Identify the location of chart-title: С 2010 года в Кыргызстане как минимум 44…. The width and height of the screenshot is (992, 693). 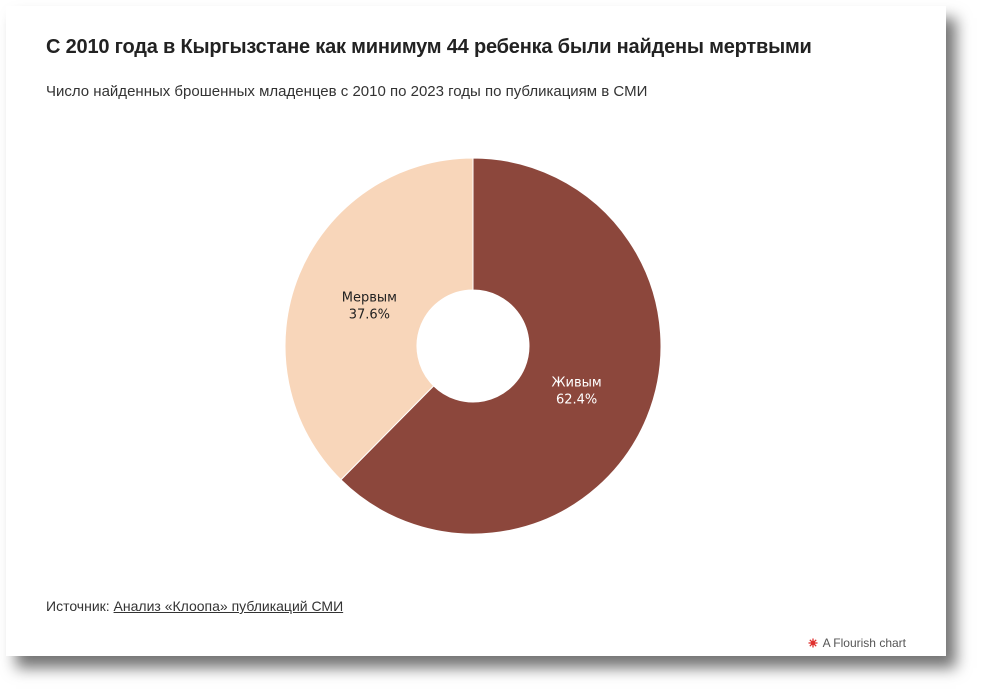
(429, 47).